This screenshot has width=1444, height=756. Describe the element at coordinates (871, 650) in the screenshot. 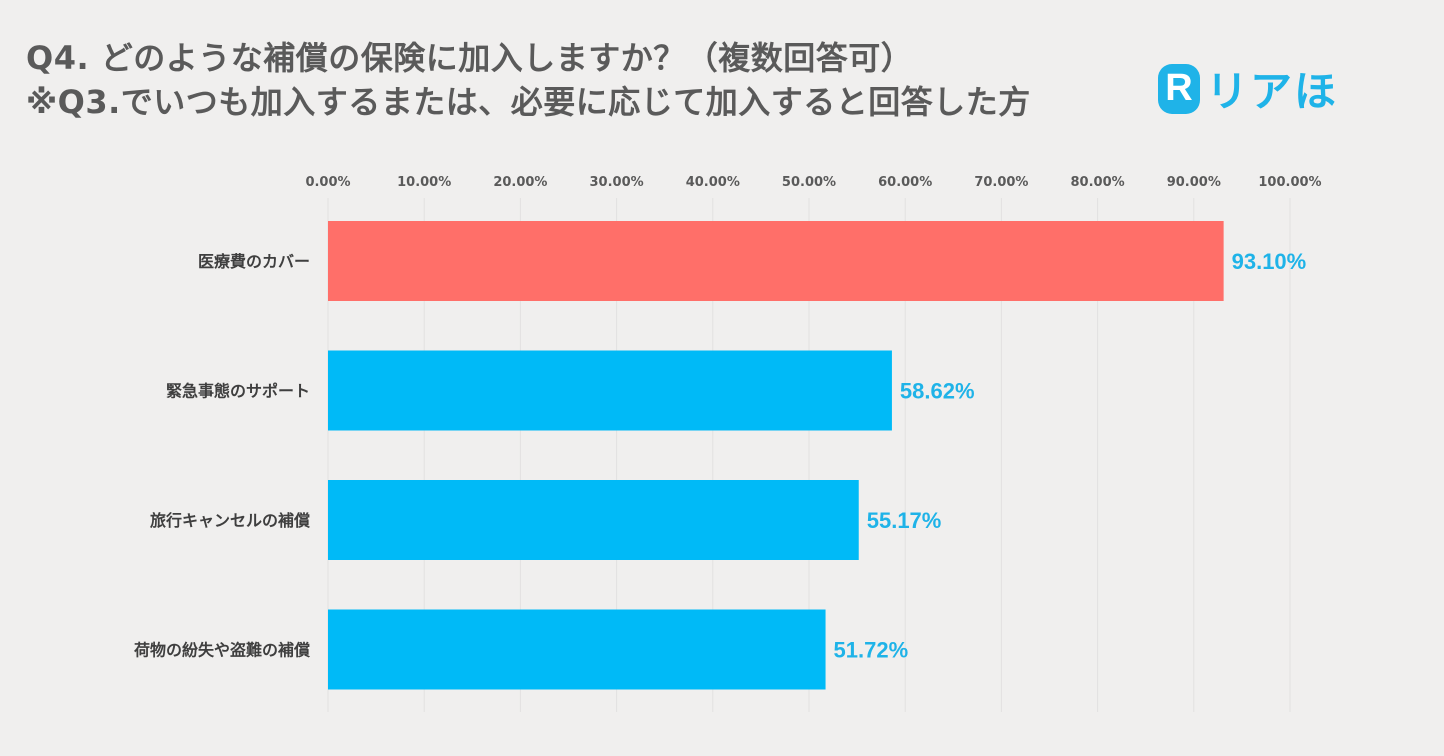

I see `data-label: 51.72%` at that location.